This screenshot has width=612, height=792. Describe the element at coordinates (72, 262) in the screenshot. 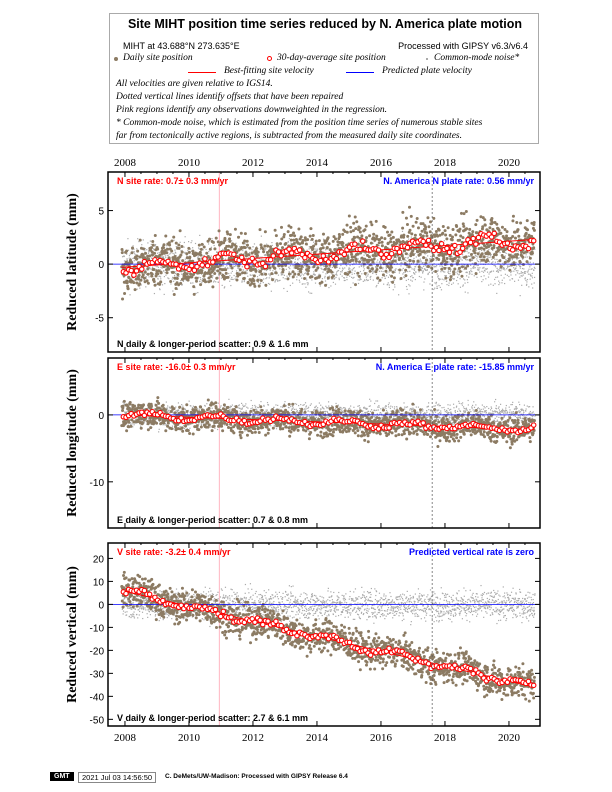

I see `y-axis-label: Reduced latitude (mm)` at that location.